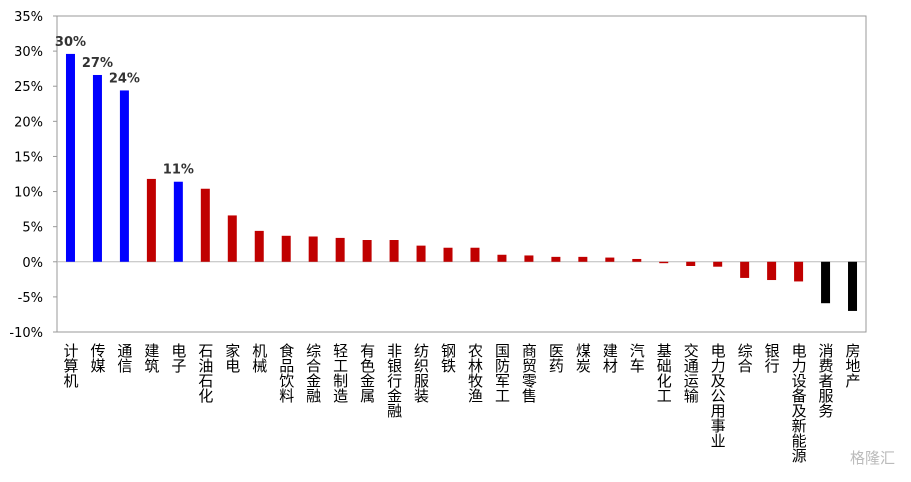  Describe the element at coordinates (745, 358) in the screenshot. I see `x-tick-label: 综合` at that location.